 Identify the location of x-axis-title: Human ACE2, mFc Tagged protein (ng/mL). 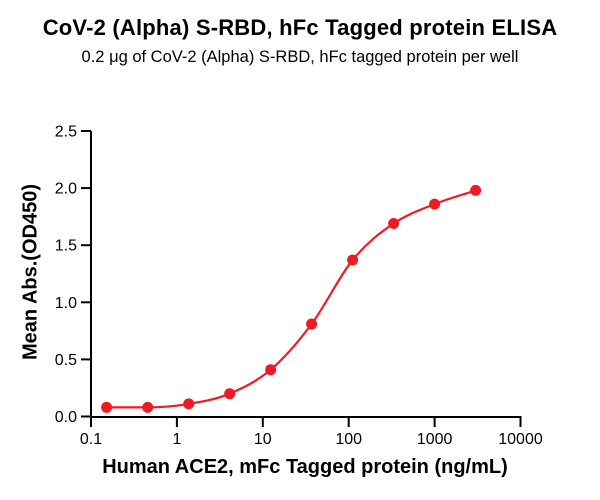
(305, 467).